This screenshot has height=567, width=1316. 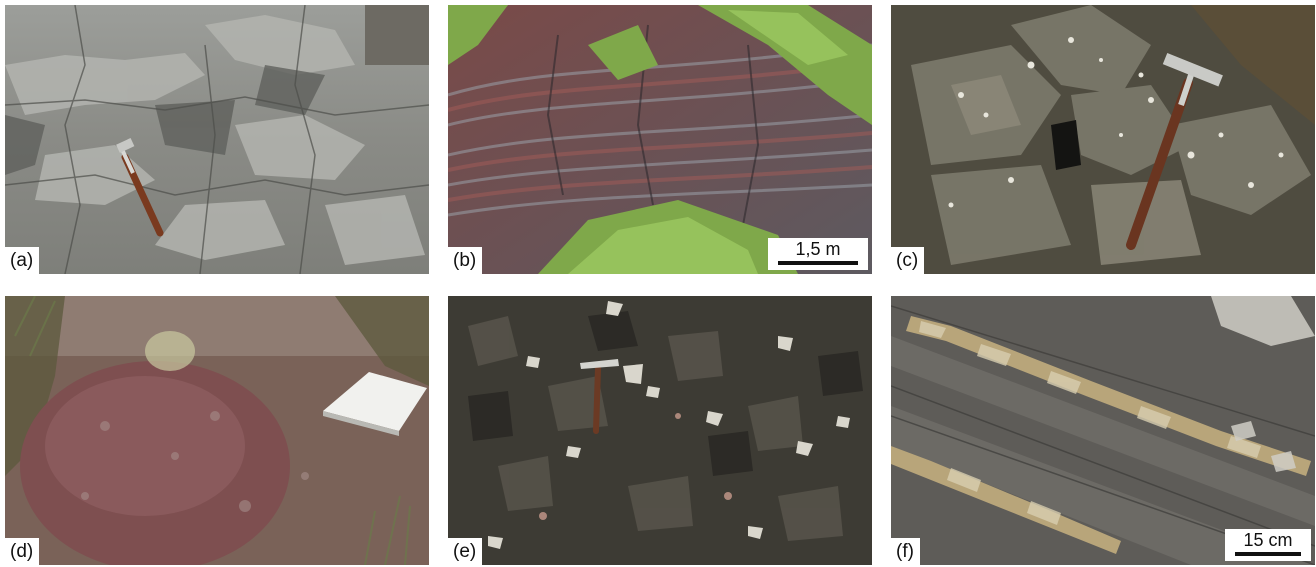 I want to click on panel-label: (e), so click(x=465, y=551).